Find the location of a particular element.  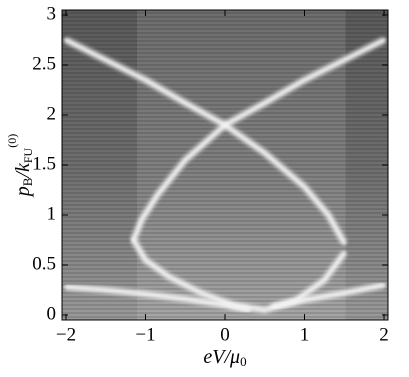

y-label-p: p is located at coordinates (23, 192).